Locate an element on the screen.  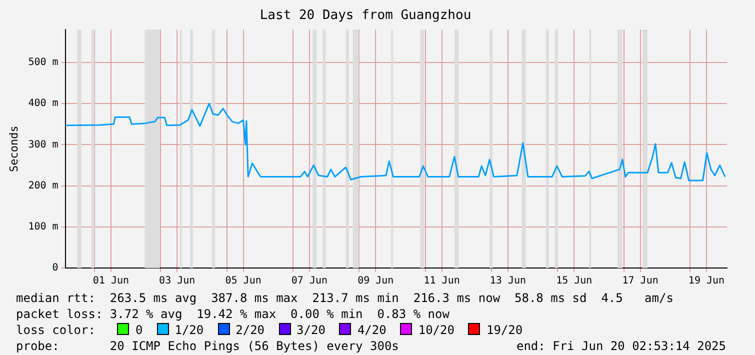
text: 2/20 is located at coordinates (250, 330).